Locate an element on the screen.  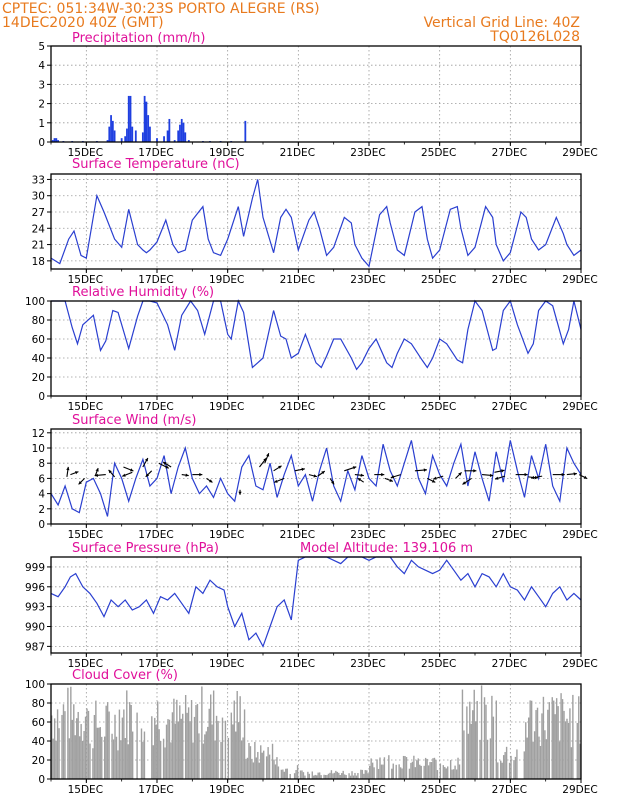
cloud-title: Cloud Cover (%) is located at coordinates (125, 675).